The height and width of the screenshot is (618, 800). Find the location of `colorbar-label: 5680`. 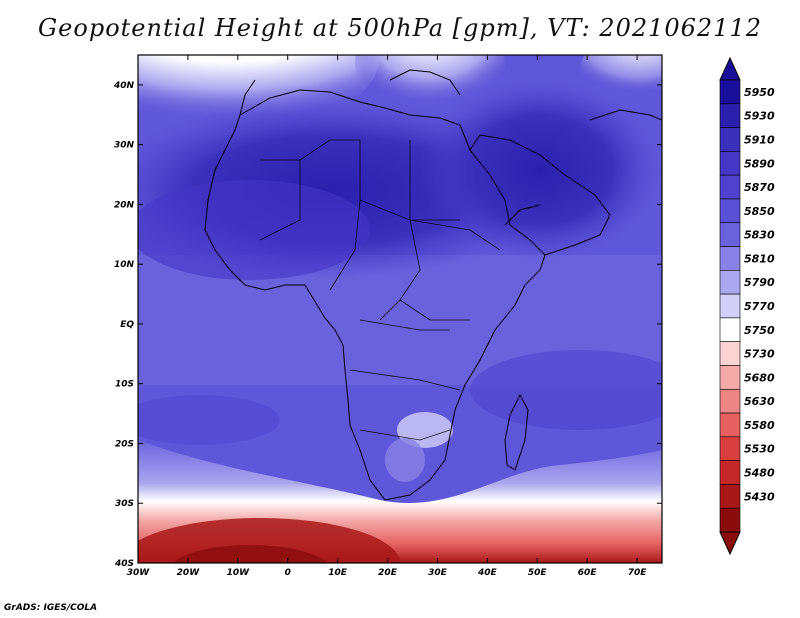

colorbar-label: 5680 is located at coordinates (759, 377).